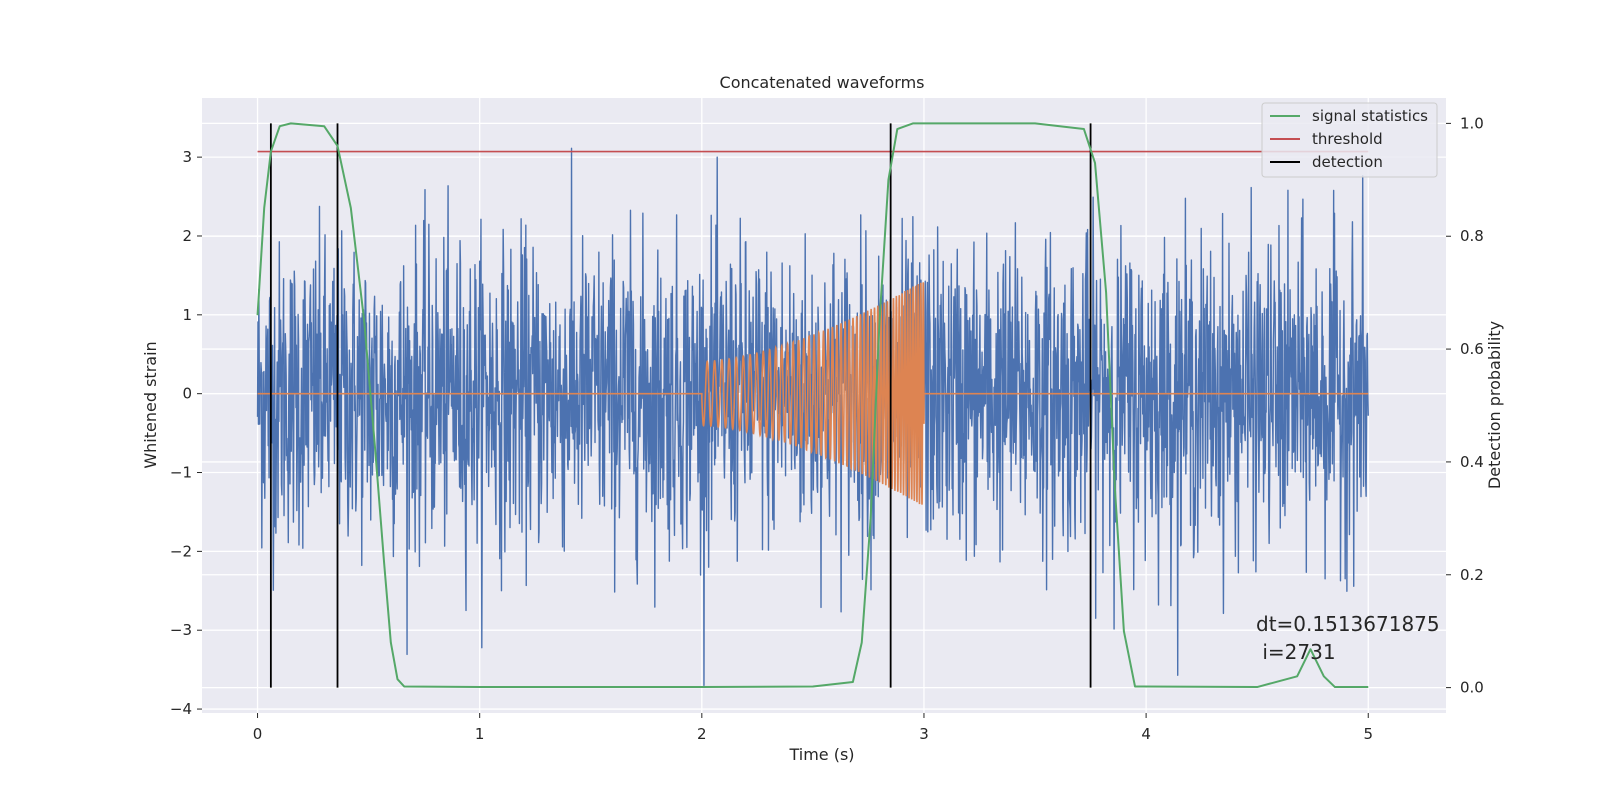 The width and height of the screenshot is (1600, 800). What do you see at coordinates (821, 754) in the screenshot?
I see `x-axis-label: Time (s)` at bounding box center [821, 754].